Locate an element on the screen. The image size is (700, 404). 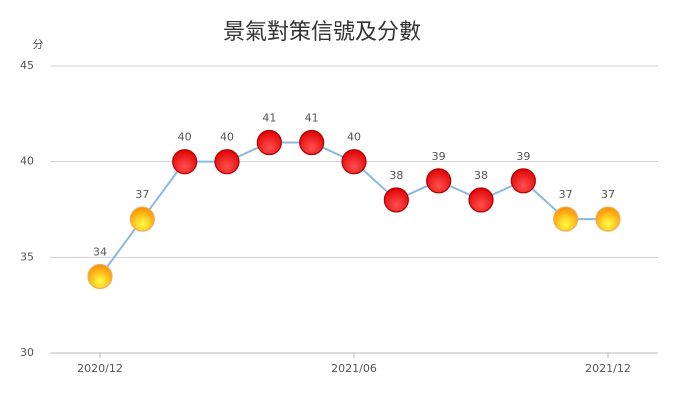
chart-title: 景氣對策信號及分數 is located at coordinates (322, 32).